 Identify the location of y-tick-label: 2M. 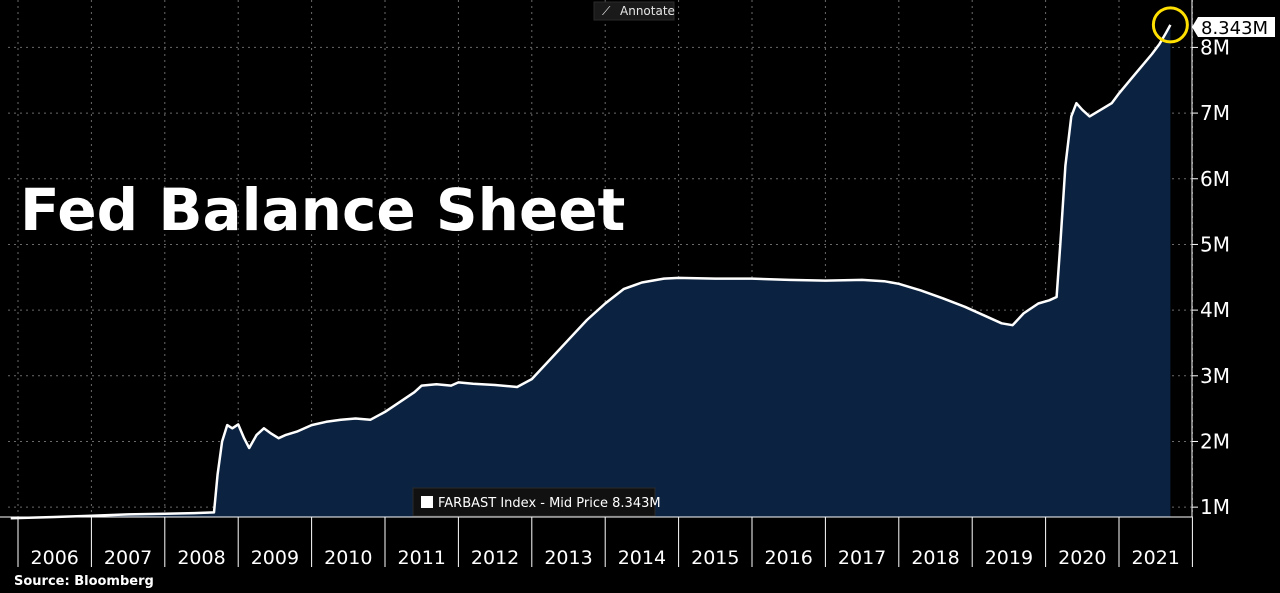
(1215, 441).